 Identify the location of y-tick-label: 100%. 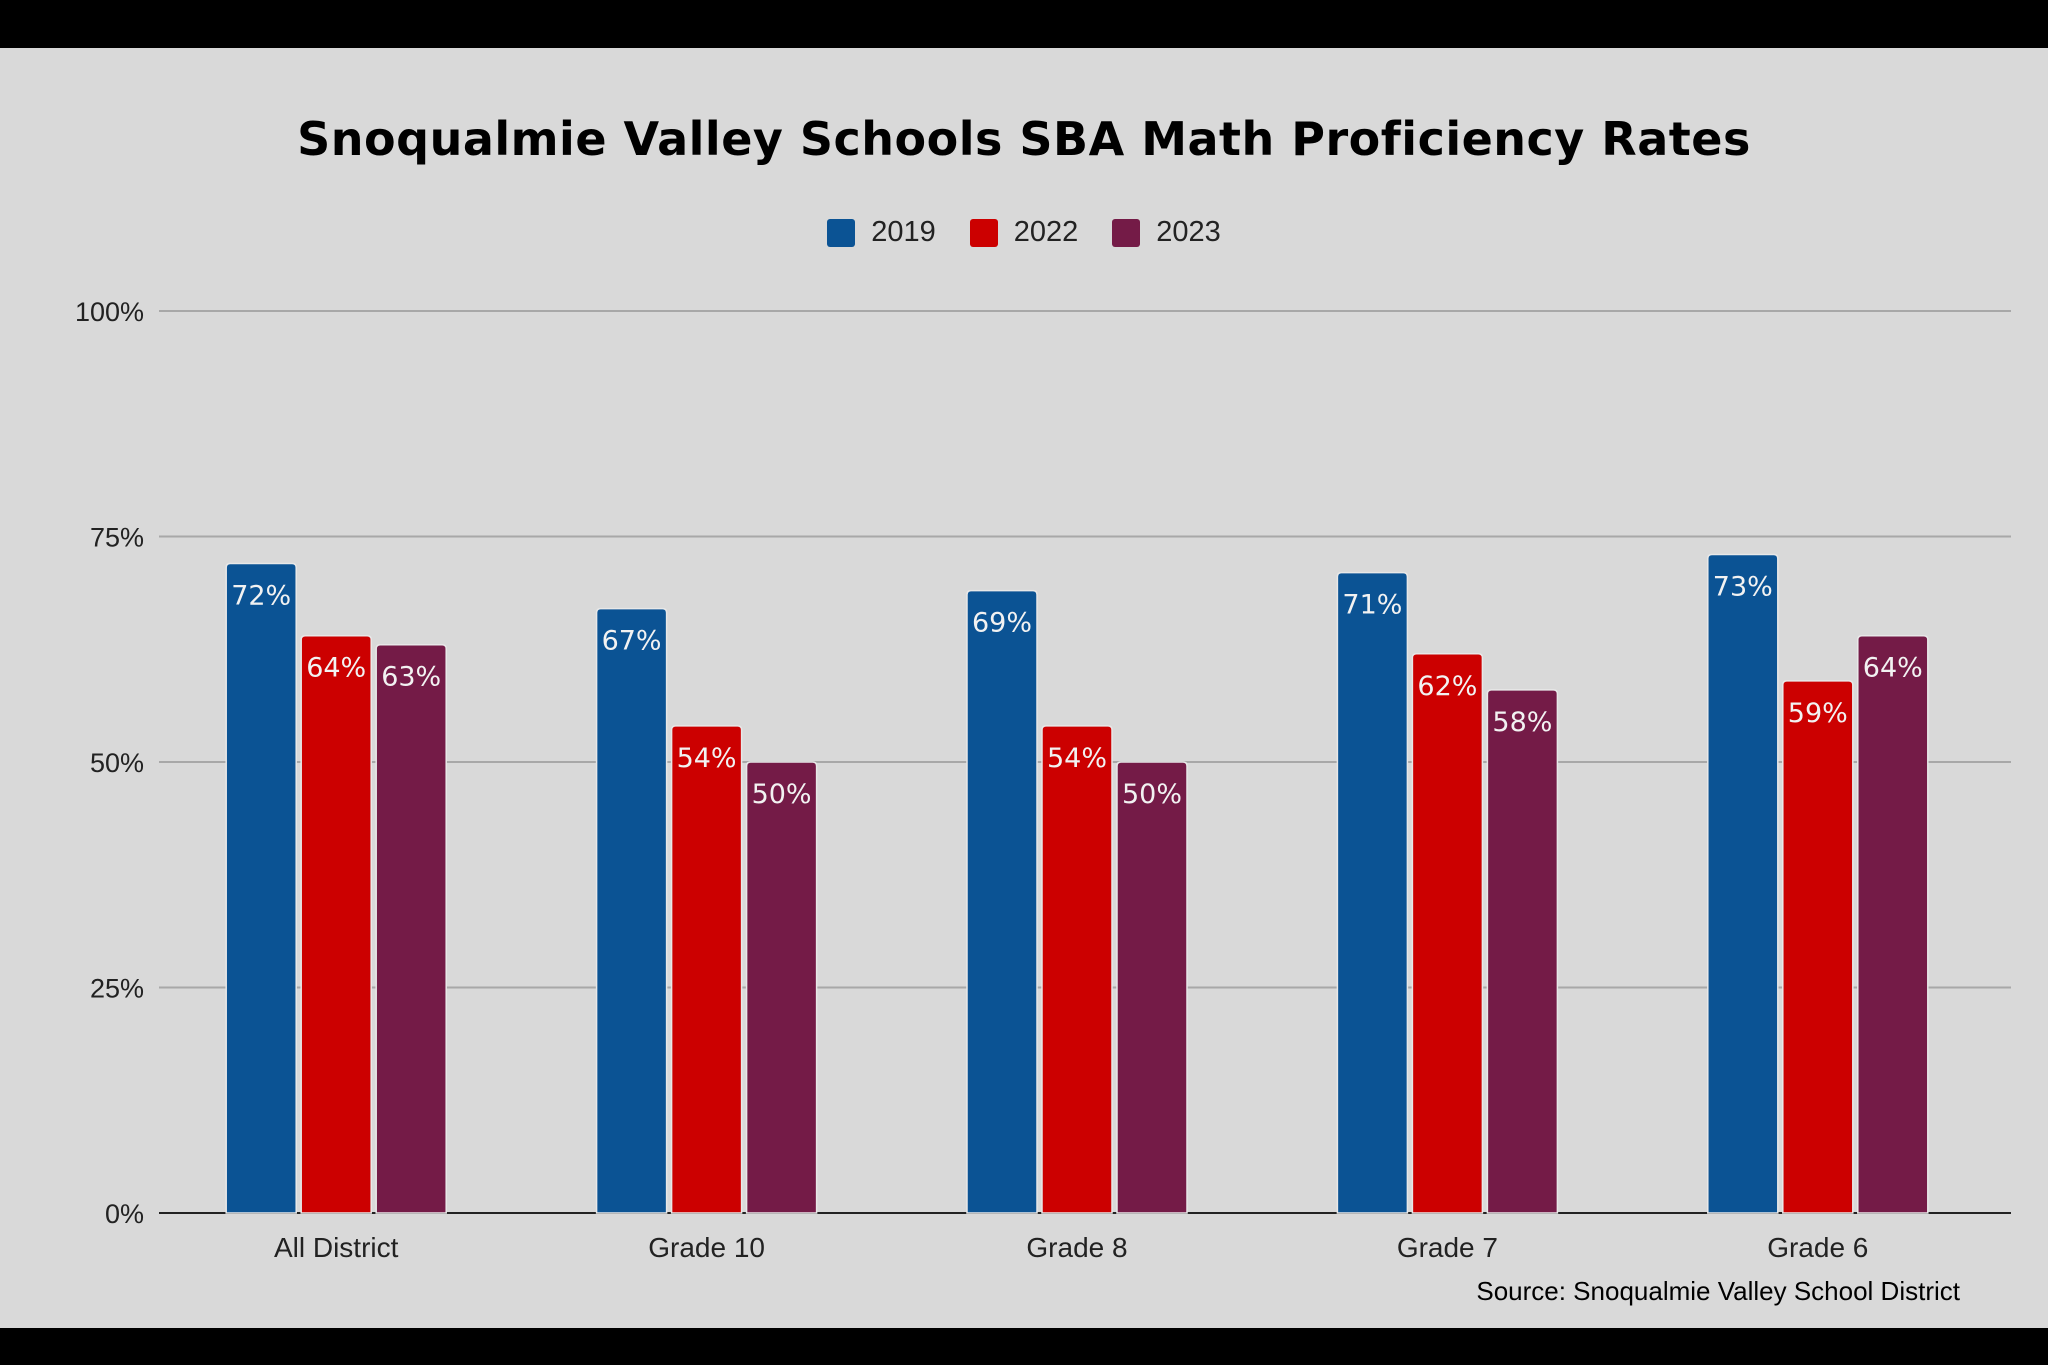
(109, 312).